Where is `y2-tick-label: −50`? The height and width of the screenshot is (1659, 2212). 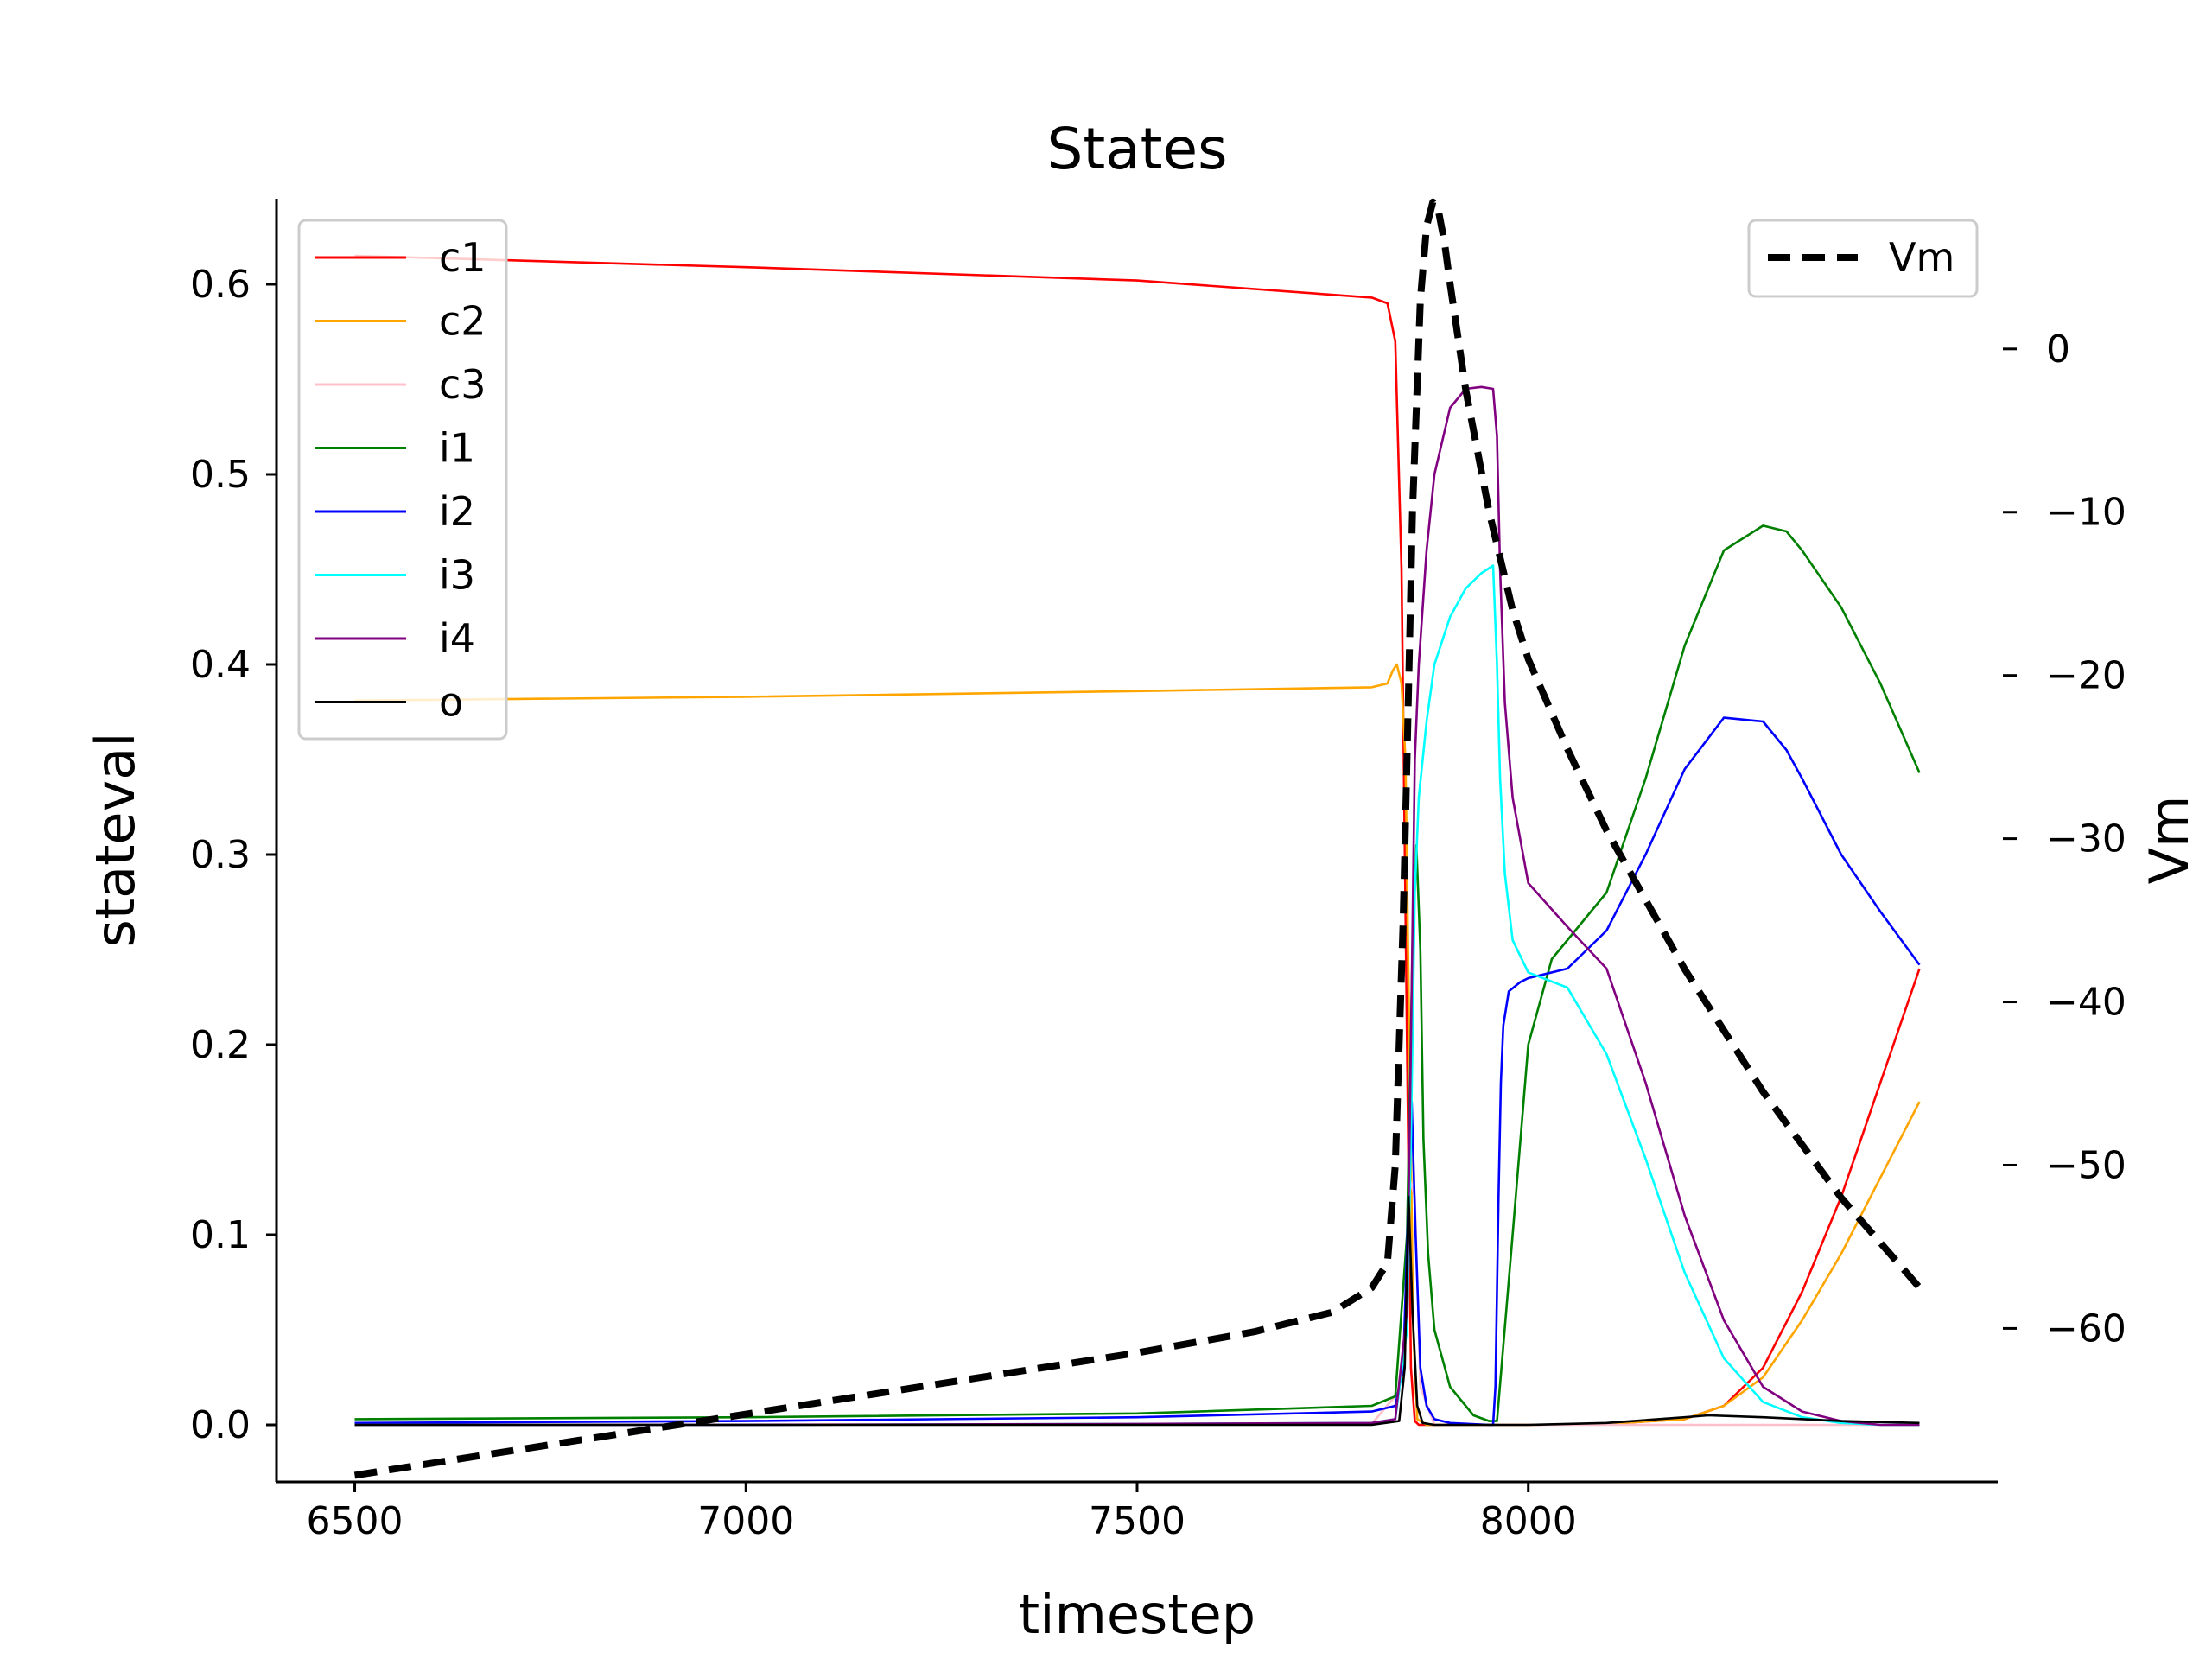 y2-tick-label: −50 is located at coordinates (2086, 1165).